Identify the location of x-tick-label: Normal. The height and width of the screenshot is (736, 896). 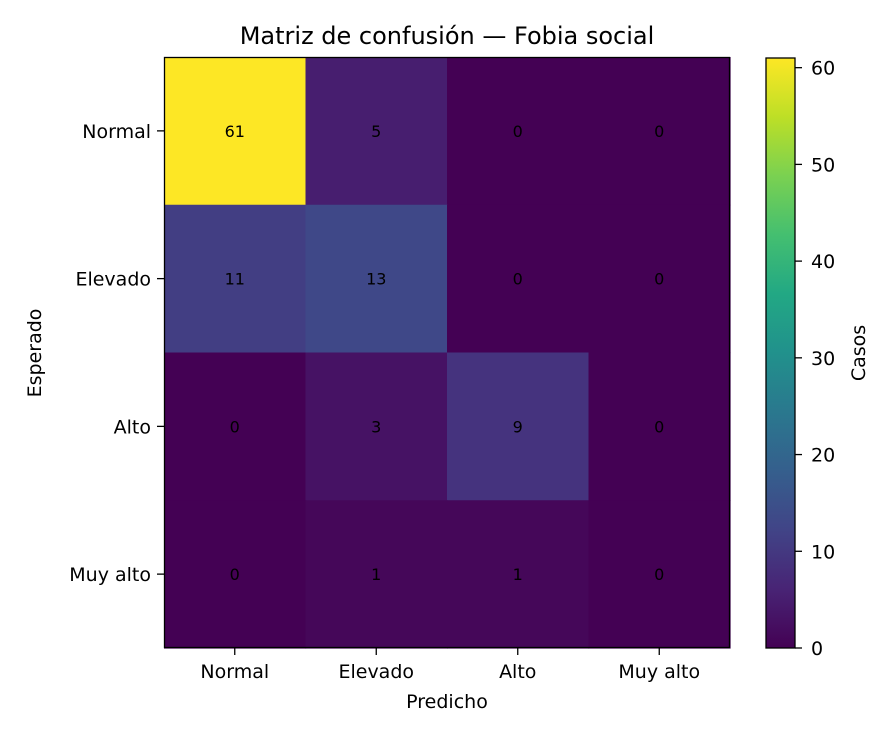
(234, 672).